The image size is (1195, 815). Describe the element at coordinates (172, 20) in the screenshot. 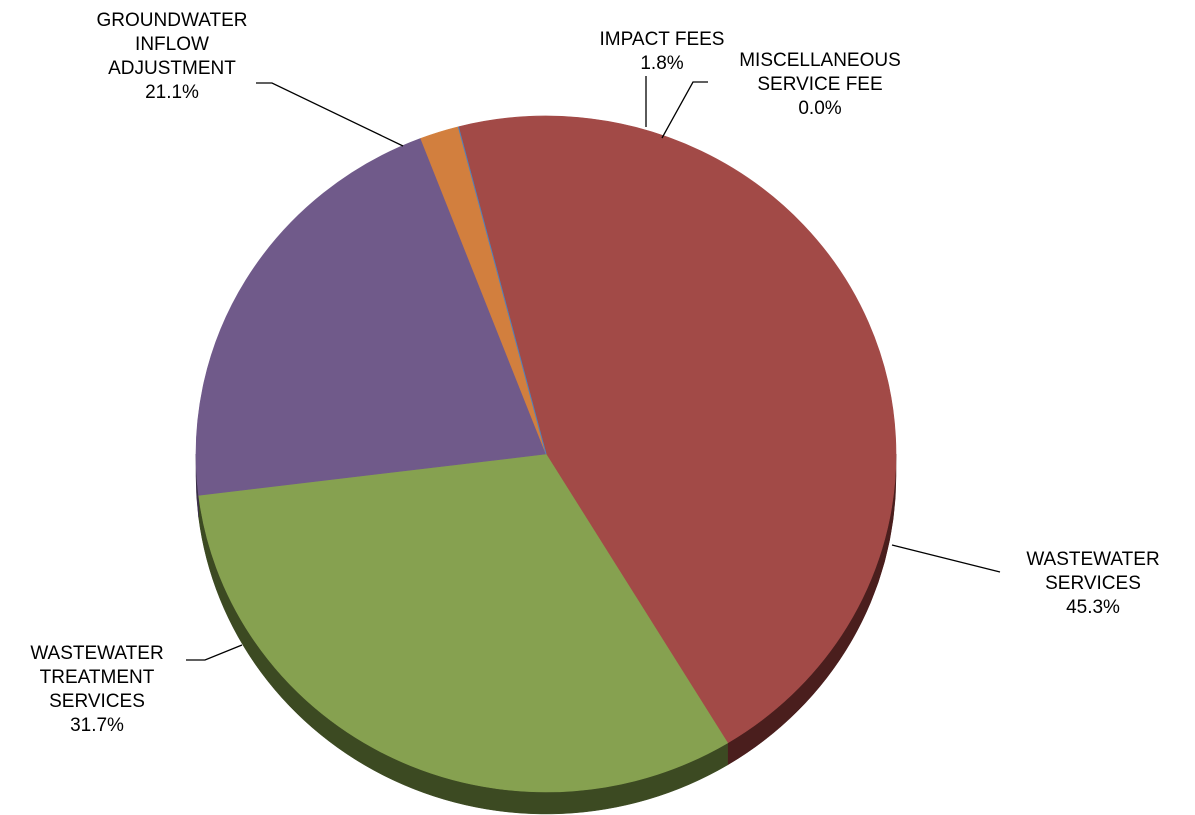

I see `slice-name-line: GROUNDWATER` at that location.